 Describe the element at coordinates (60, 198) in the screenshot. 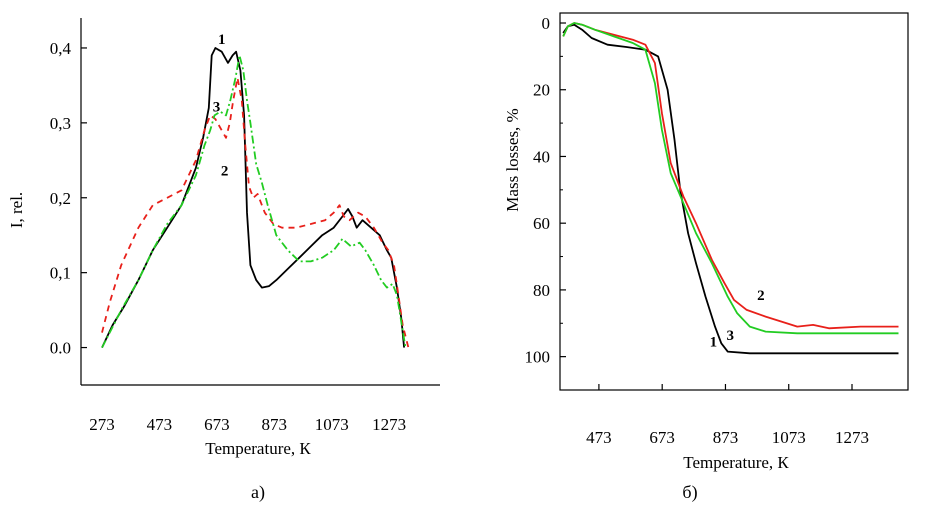

I see `y-tick-label: 0,2` at that location.